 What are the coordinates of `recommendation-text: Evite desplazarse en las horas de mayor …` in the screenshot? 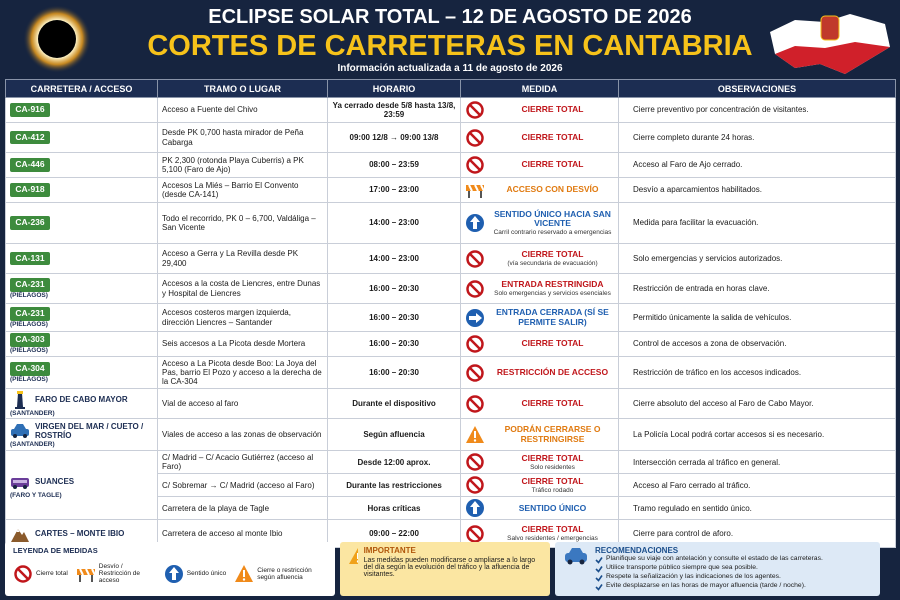 It's located at (706, 585).